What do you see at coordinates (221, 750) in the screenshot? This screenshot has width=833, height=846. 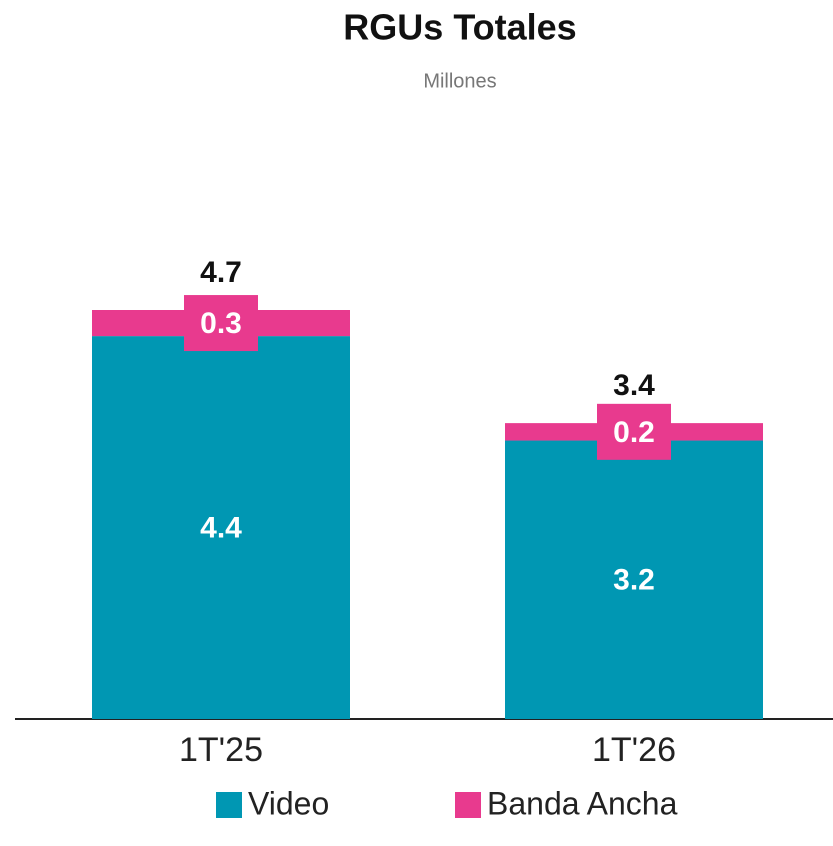 I see `x-tick-label: 1T'25` at bounding box center [221, 750].